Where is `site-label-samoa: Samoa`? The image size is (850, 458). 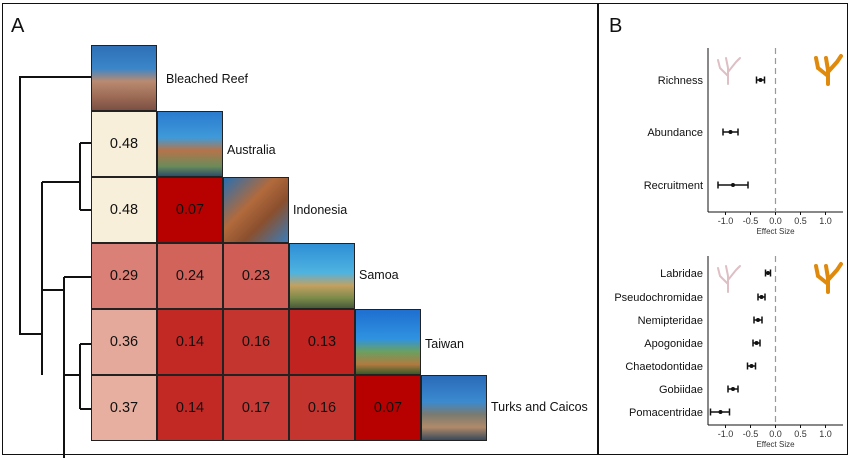
site-label-samoa: Samoa is located at coordinates (379, 275).